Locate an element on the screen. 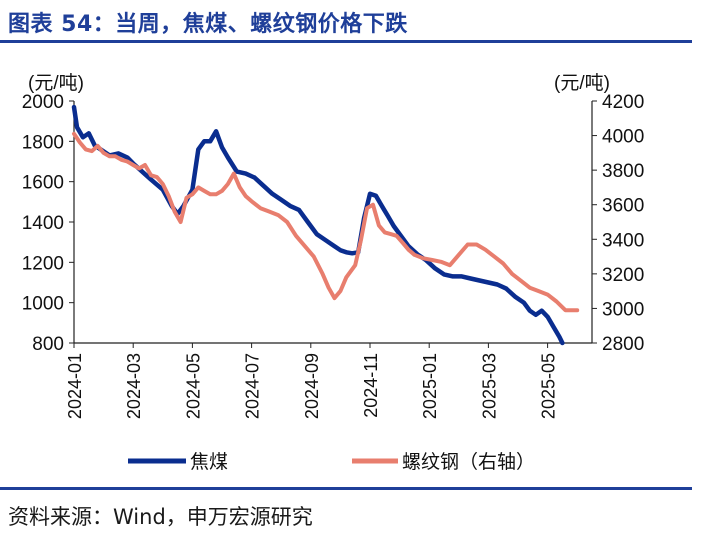 Image resolution: width=718 pixels, height=548 pixels. x-tick-label: 2024-11 is located at coordinates (371, 385).